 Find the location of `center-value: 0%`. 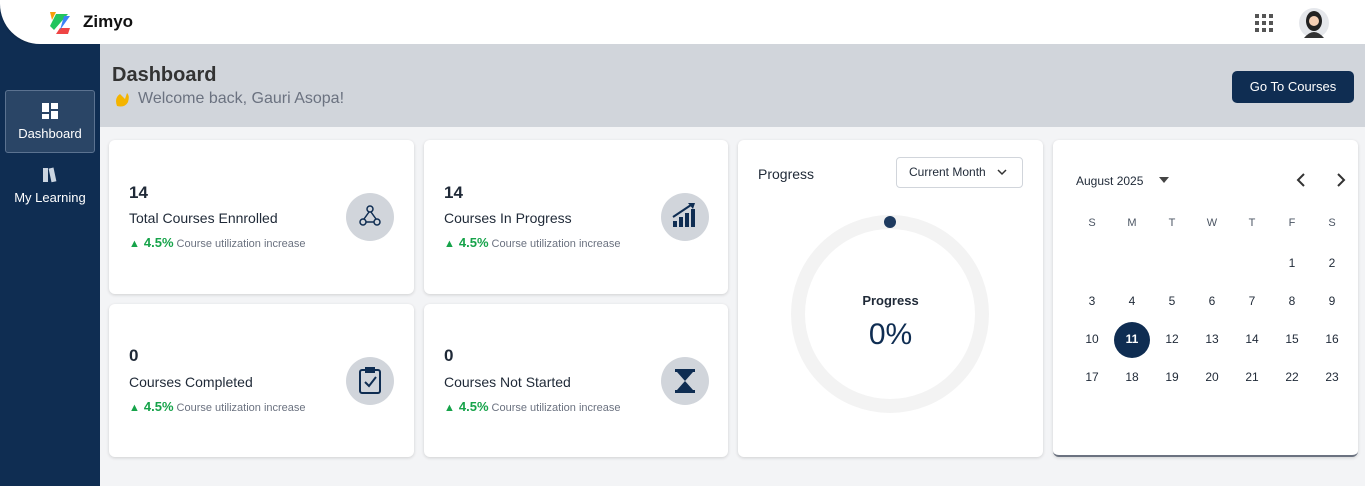

center-value: 0% is located at coordinates (890, 334).